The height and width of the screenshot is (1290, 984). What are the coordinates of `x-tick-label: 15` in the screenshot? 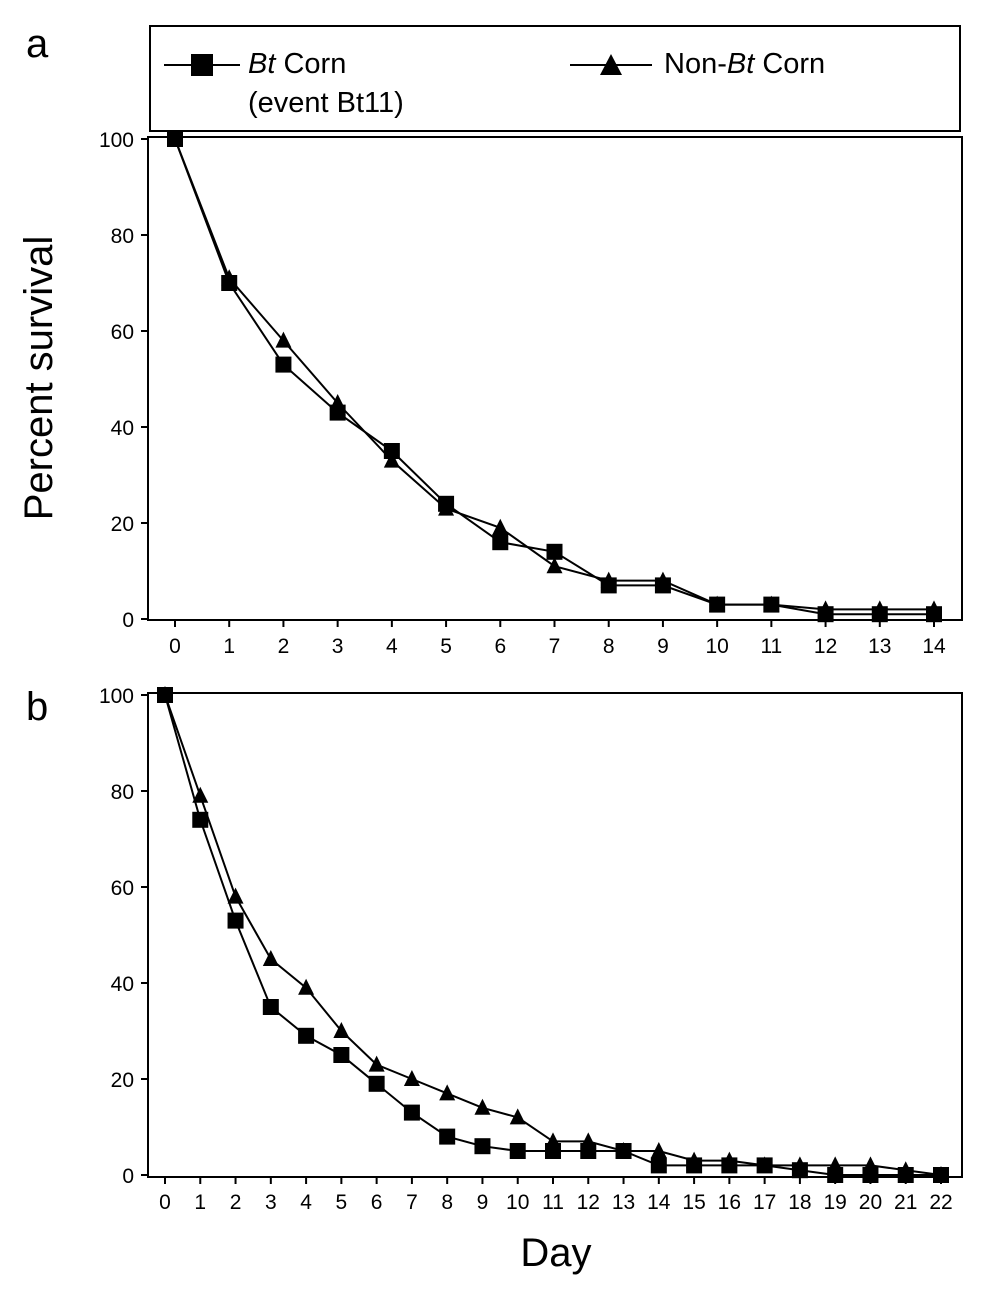 It's located at (693, 1202).